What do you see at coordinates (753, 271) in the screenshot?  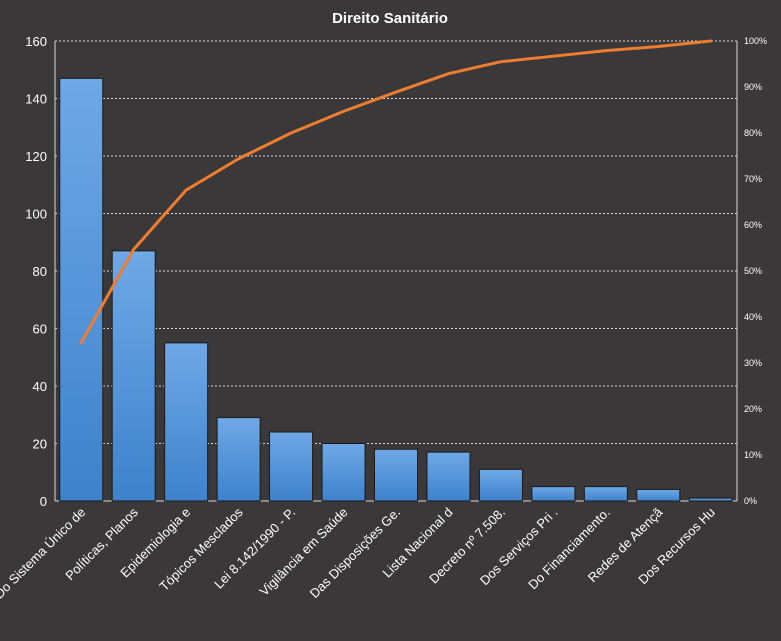 I see `y2-axis-tick-label: 50%` at bounding box center [753, 271].